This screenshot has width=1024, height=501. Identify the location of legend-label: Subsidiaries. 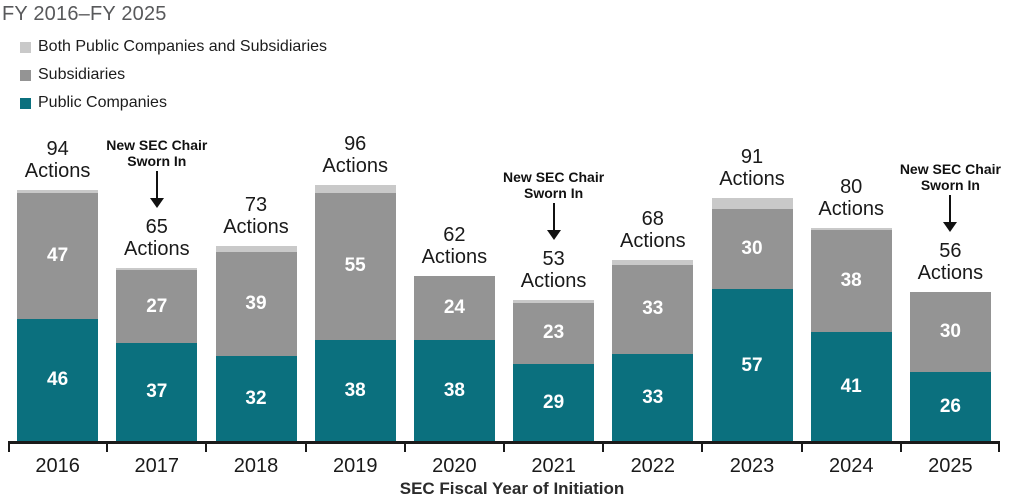
(82, 74).